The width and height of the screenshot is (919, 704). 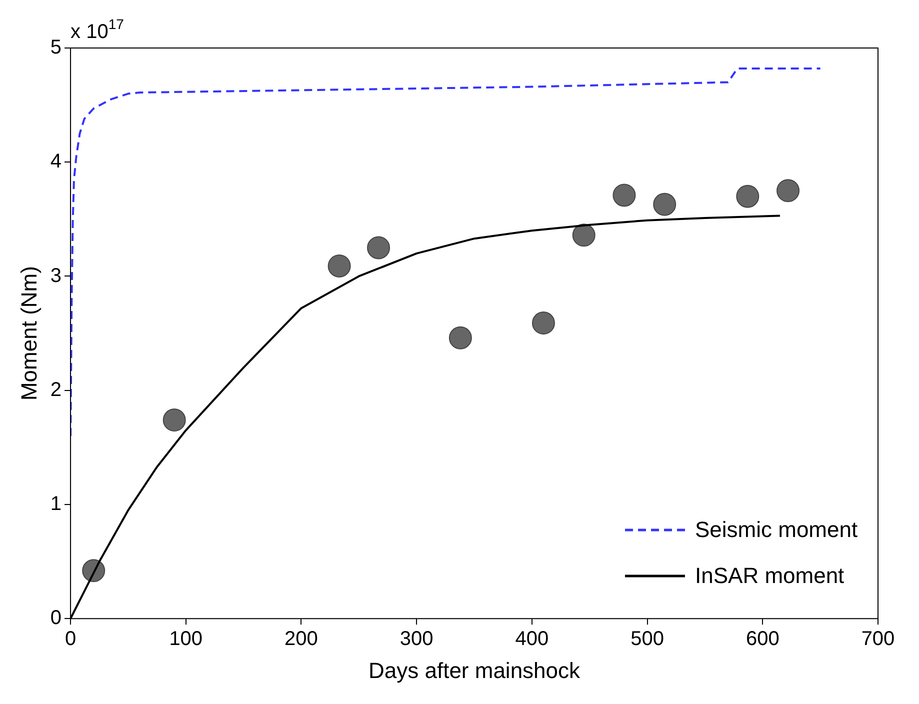 I want to click on x-tick-label: 200, so click(x=301, y=639).